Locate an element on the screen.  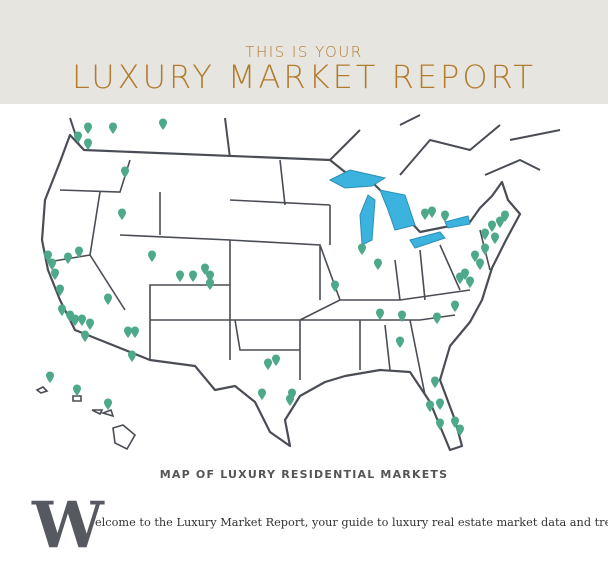
header-kicker: THIS IS YOUR is located at coordinates (304, 52).